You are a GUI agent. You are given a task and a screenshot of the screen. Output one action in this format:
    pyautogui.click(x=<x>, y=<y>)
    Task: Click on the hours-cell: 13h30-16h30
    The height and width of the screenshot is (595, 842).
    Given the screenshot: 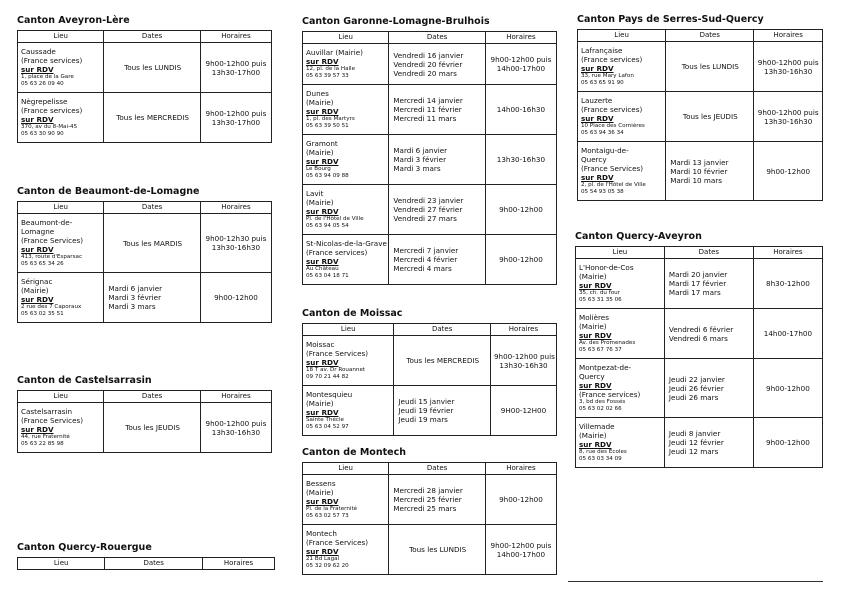 What is the action you would take?
    pyautogui.click(x=521, y=159)
    